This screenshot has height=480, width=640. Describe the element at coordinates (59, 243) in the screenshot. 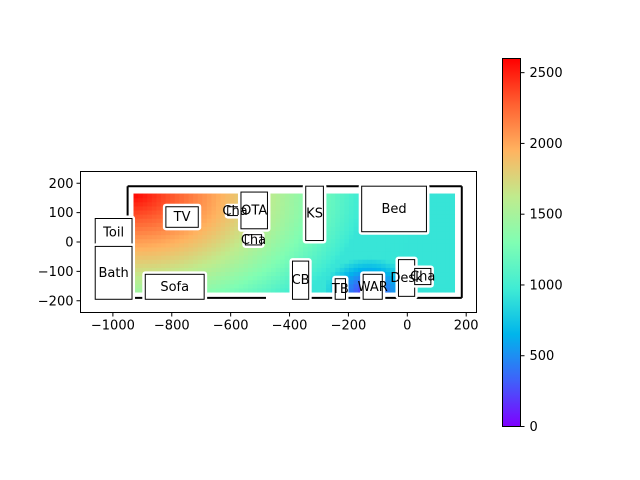

I see `y-axis: −200 −100 0 100 200` at that location.